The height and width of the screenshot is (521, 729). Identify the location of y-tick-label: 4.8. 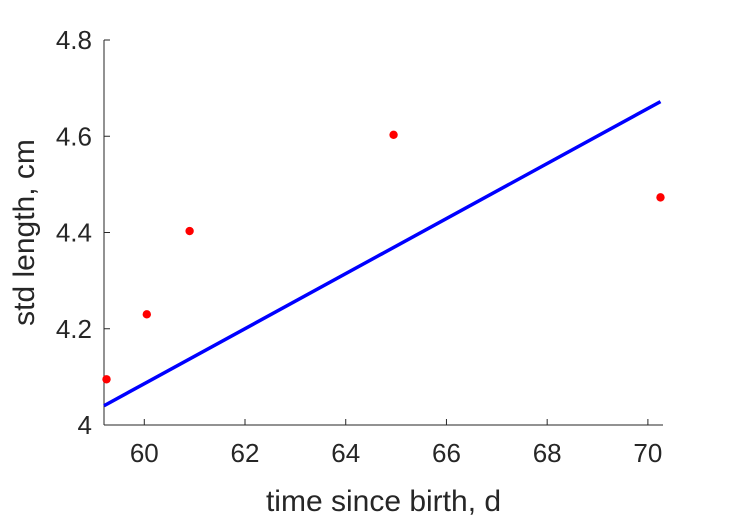
(74, 40).